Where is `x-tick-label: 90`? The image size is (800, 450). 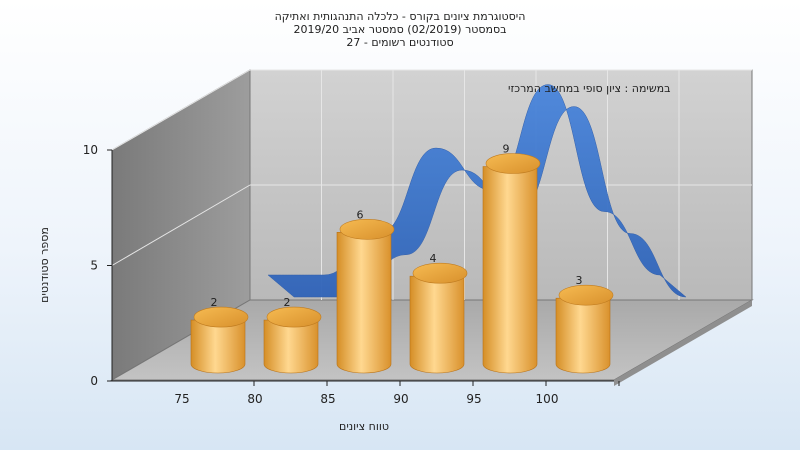
x-tick-label: 90 is located at coordinates (400, 399).